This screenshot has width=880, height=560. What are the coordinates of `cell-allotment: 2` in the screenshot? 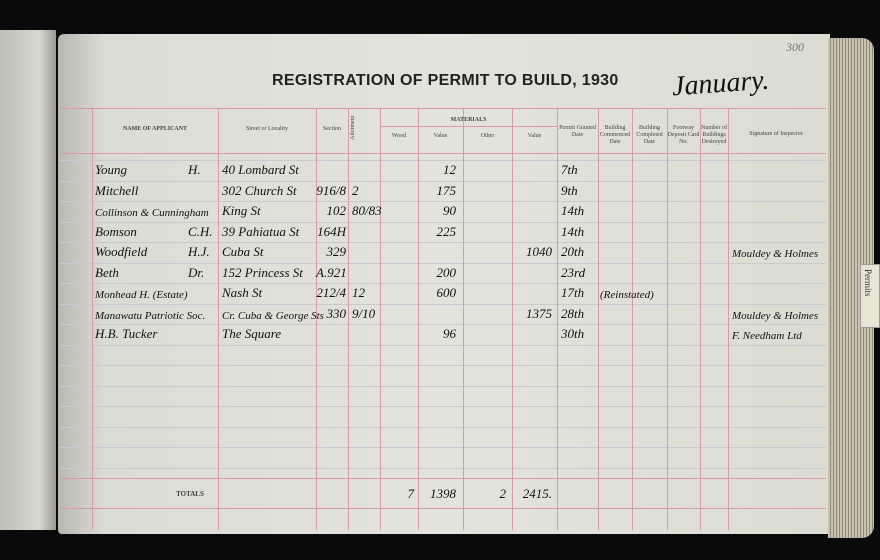 It's located at (355, 190).